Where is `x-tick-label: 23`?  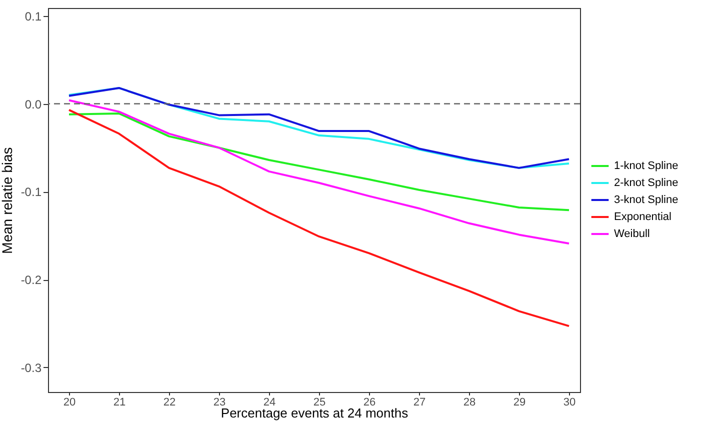 x-tick-label: 23 is located at coordinates (219, 402).